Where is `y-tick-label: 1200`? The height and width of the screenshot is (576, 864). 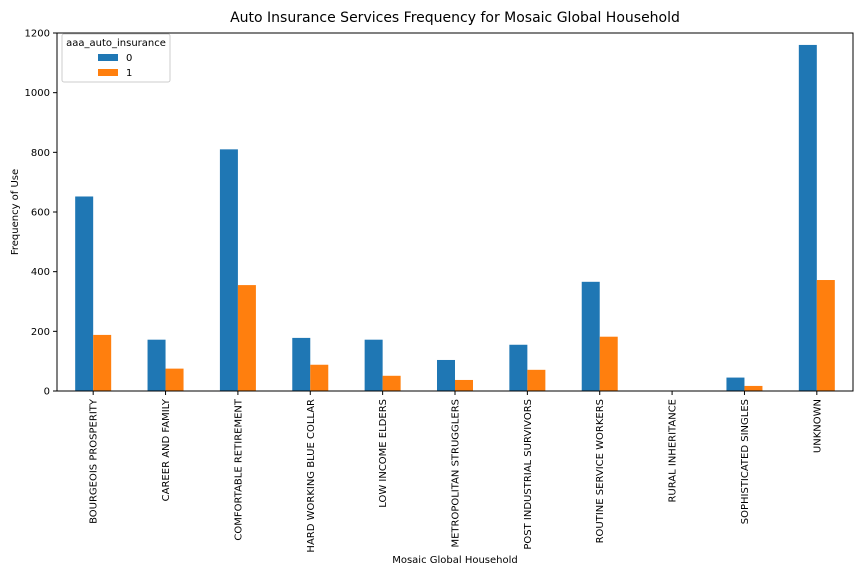
y-tick-label: 1200 is located at coordinates (37, 34).